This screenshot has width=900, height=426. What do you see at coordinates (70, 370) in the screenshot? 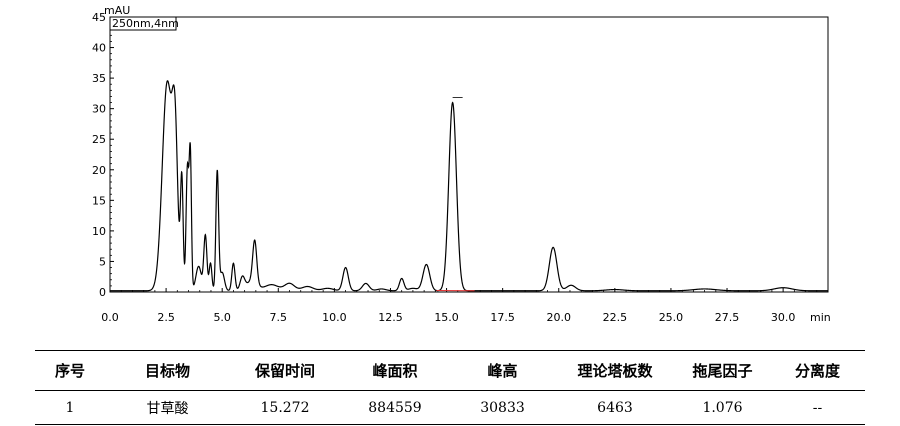
I see `header-index: 序号` at bounding box center [70, 370].